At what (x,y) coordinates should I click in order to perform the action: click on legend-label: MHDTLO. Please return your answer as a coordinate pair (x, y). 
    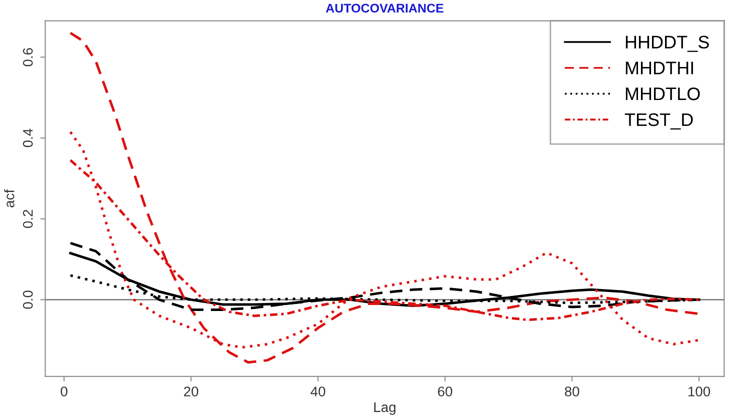
    Looking at the image, I should click on (663, 93).